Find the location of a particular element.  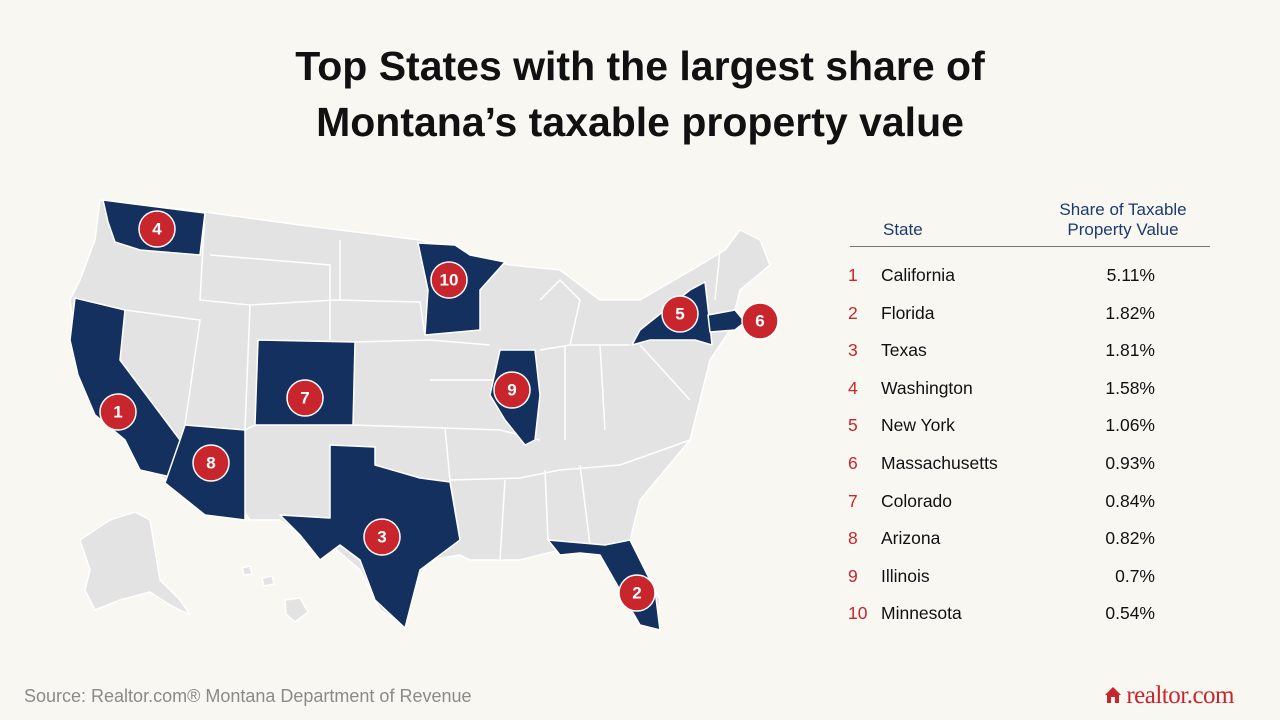

table-row: 1 California 5.11% is located at coordinates (1029, 280).